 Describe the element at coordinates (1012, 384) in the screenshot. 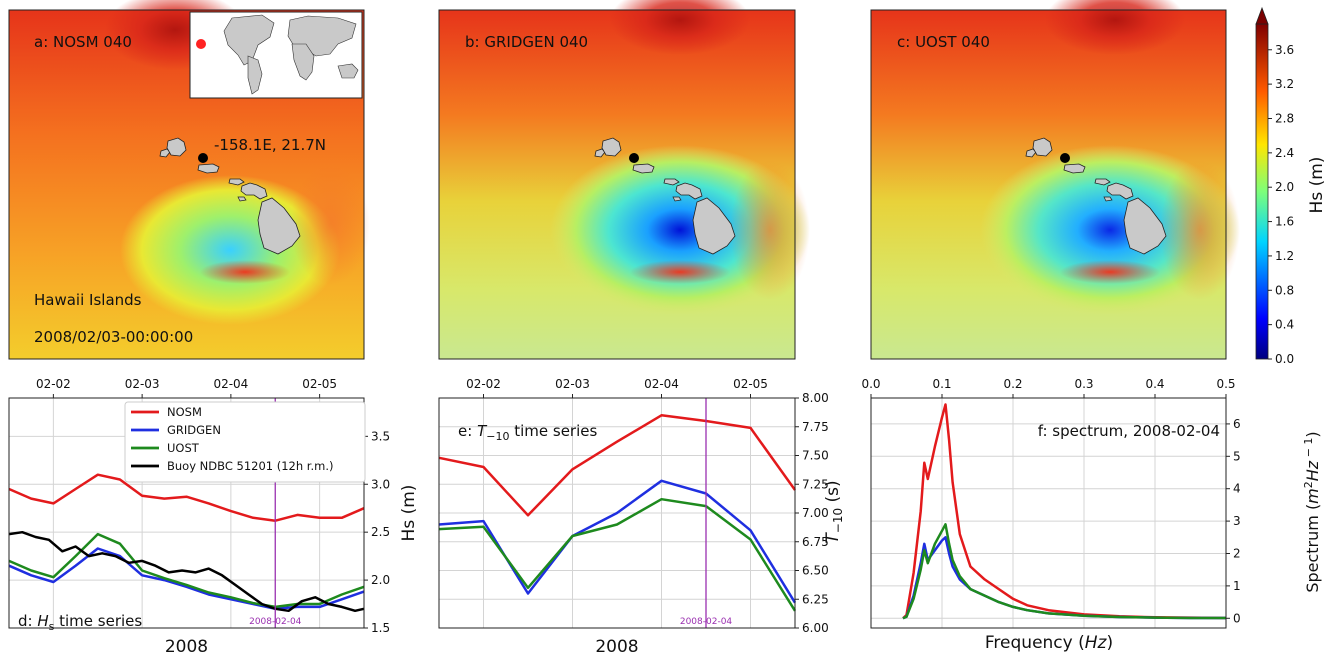

I see `x-tick-label: 0.2` at that location.